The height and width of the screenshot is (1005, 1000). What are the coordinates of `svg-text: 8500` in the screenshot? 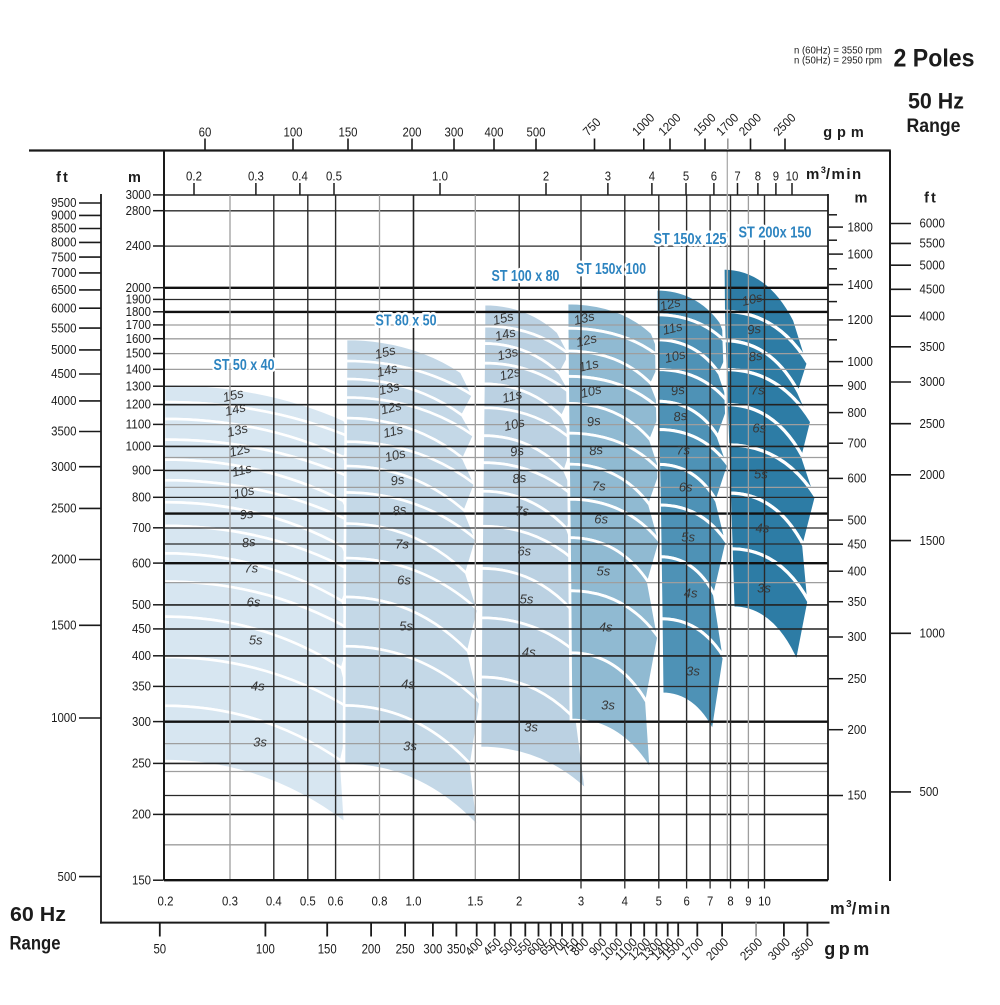 It's located at (63, 228).